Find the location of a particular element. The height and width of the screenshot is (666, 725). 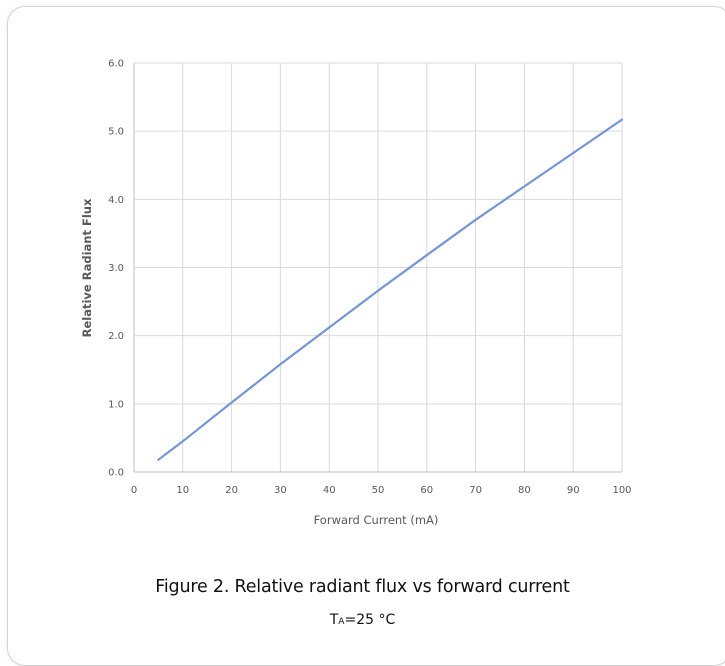

x-tick-label: 70 is located at coordinates (475, 490).